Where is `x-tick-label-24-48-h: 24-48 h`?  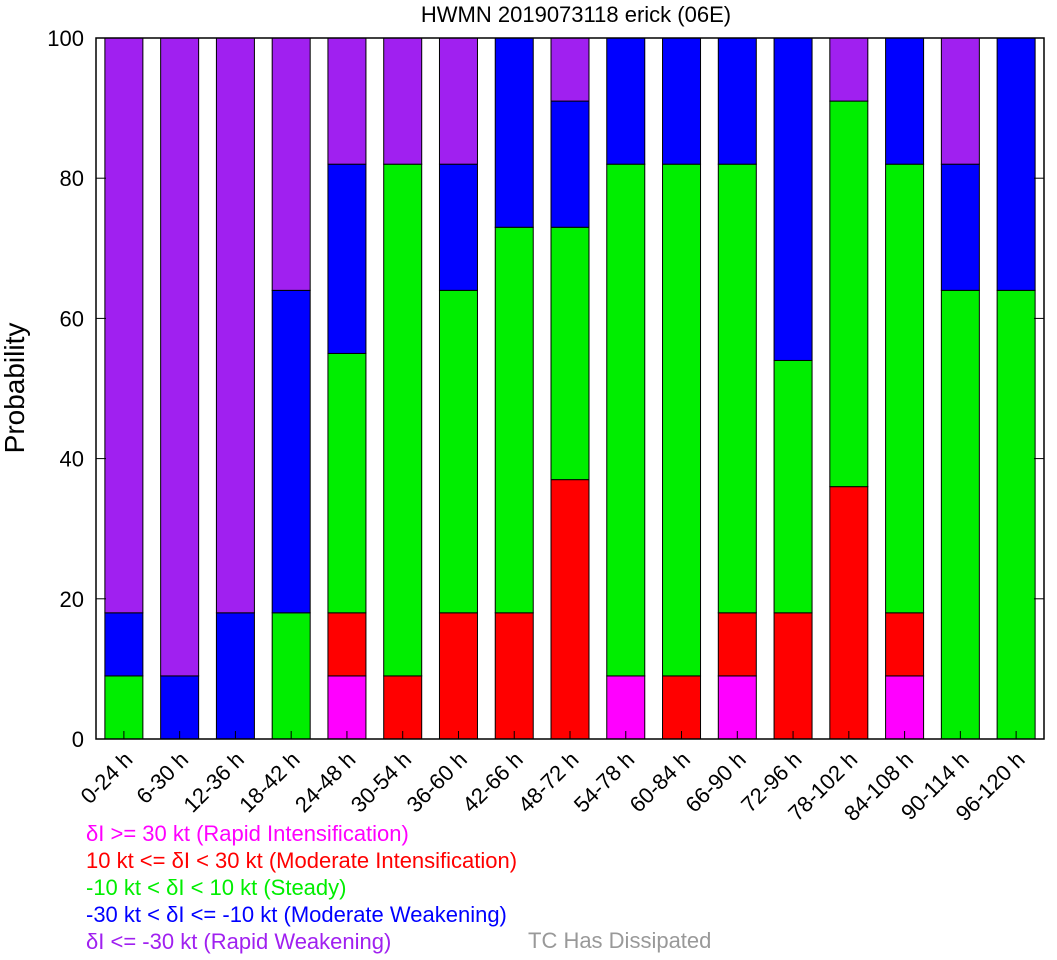
x-tick-label-24-48-h: 24-48 h is located at coordinates (325, 782).